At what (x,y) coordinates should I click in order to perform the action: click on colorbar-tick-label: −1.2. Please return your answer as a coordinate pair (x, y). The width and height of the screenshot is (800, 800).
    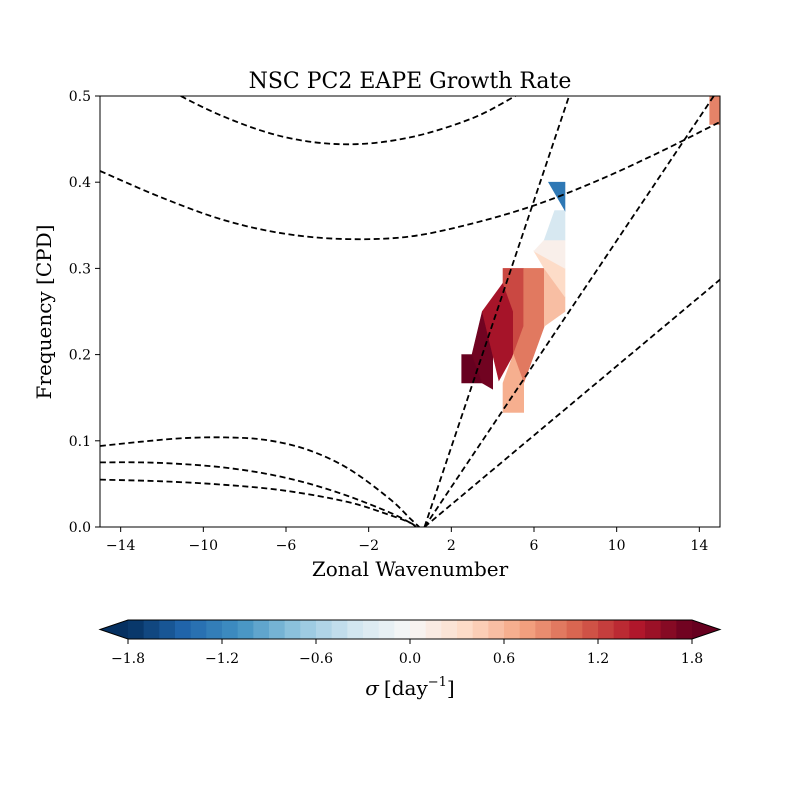
    Looking at the image, I should click on (222, 659).